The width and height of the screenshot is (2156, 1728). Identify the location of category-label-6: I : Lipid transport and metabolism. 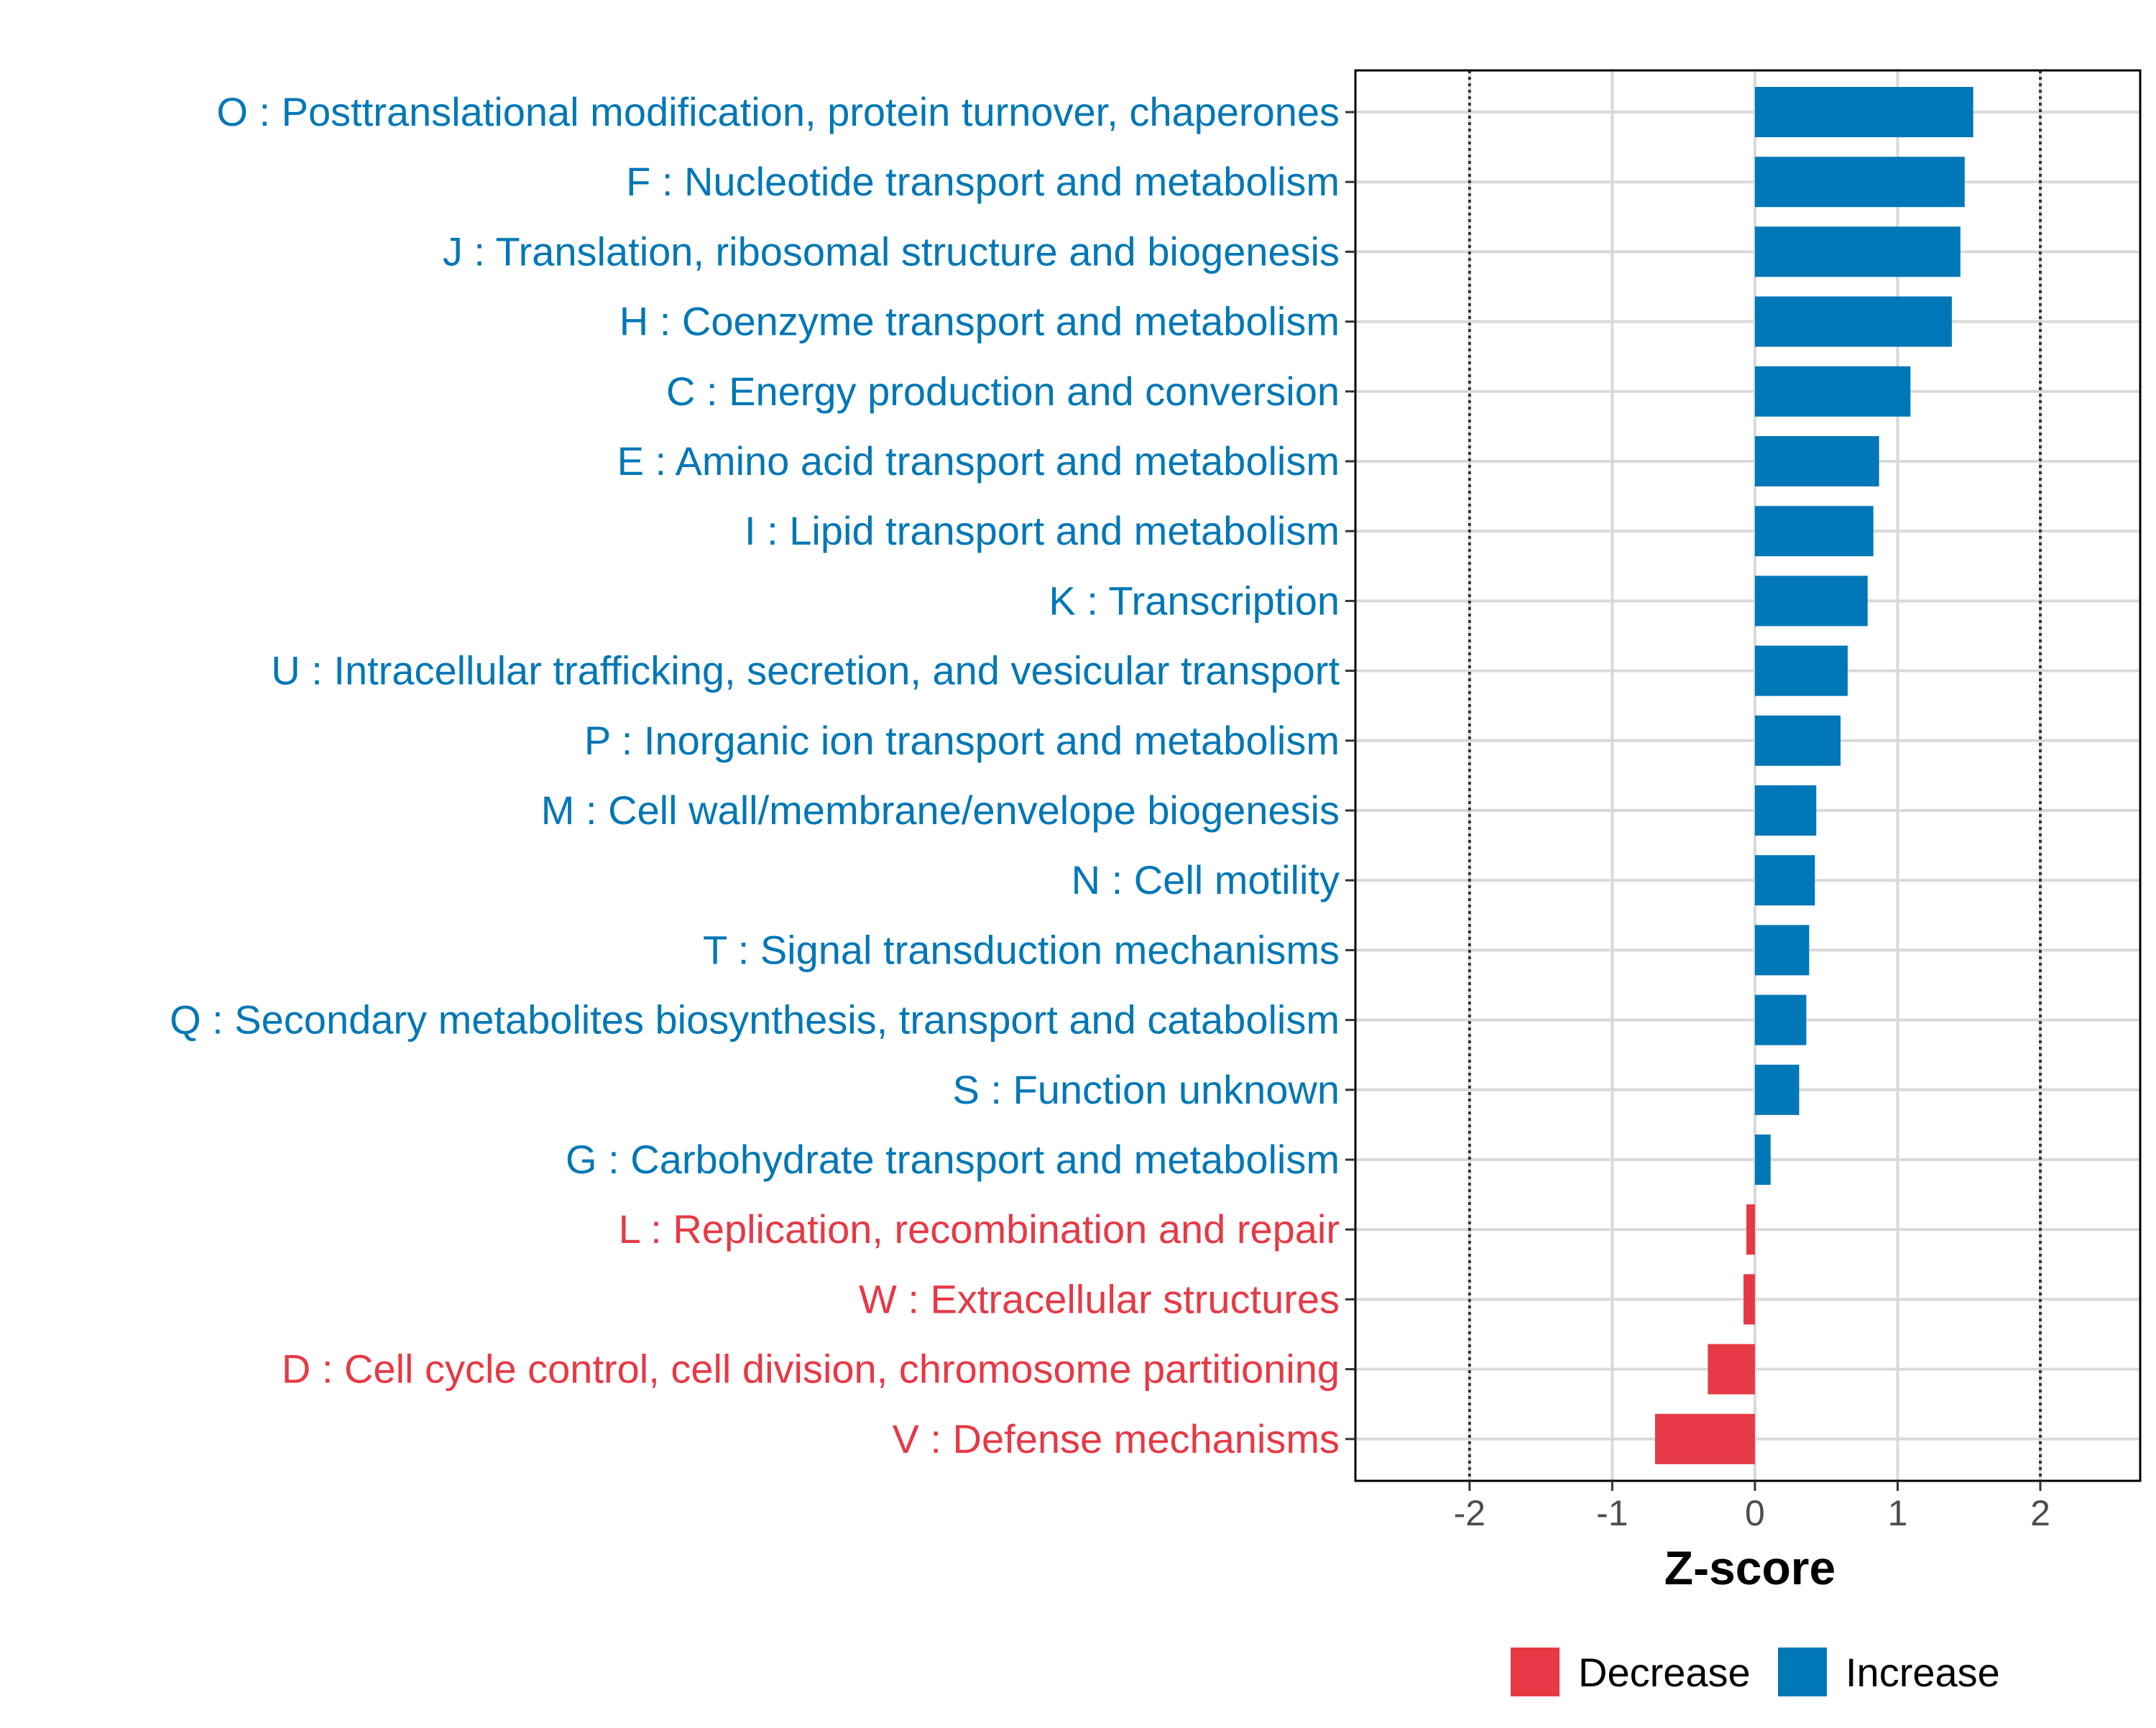
(1043, 531).